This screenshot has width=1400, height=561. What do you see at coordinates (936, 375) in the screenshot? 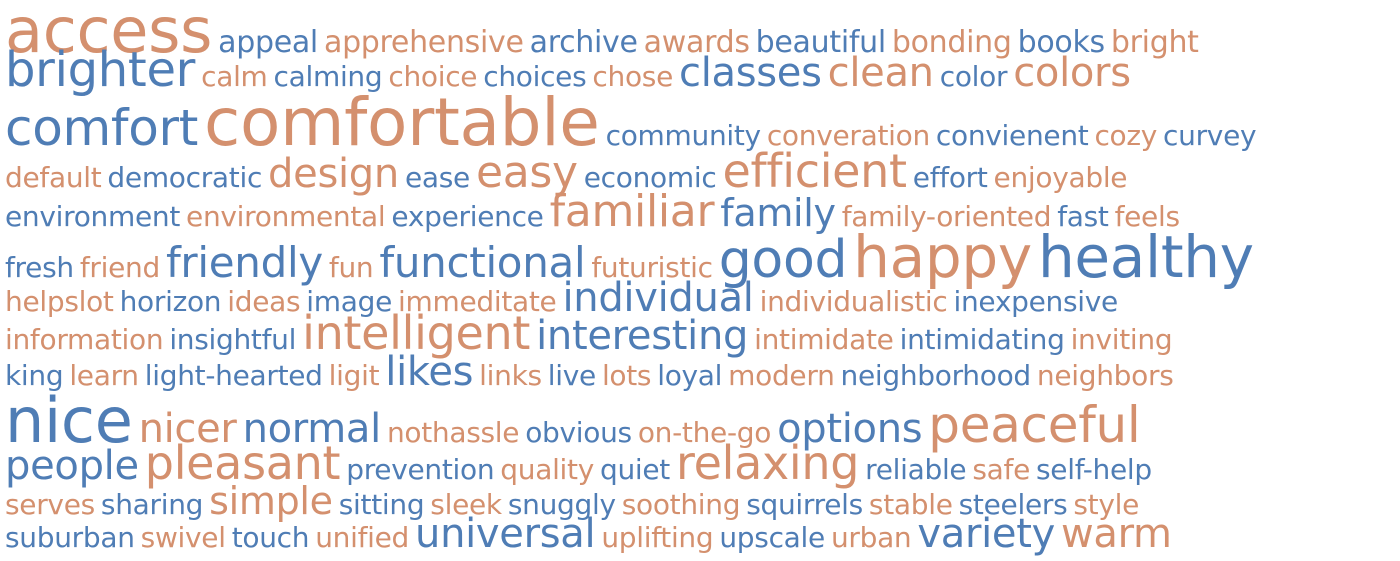
I see `cloud-word: neighborhood` at bounding box center [936, 375].